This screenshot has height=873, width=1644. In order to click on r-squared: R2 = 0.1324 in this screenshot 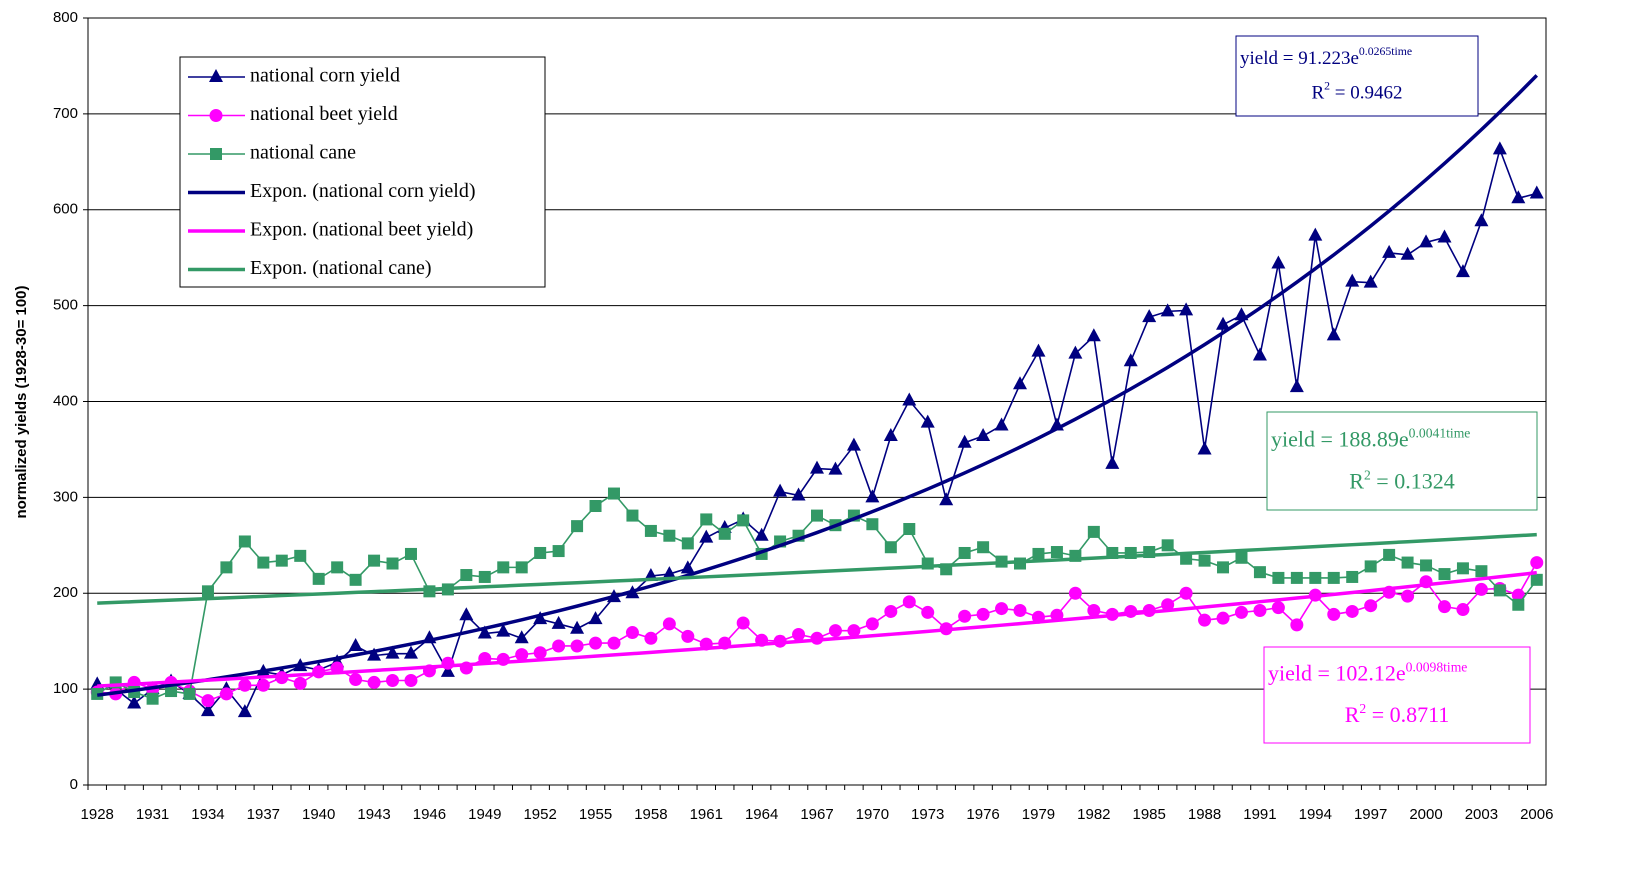, I will do `click(1401, 480)`.